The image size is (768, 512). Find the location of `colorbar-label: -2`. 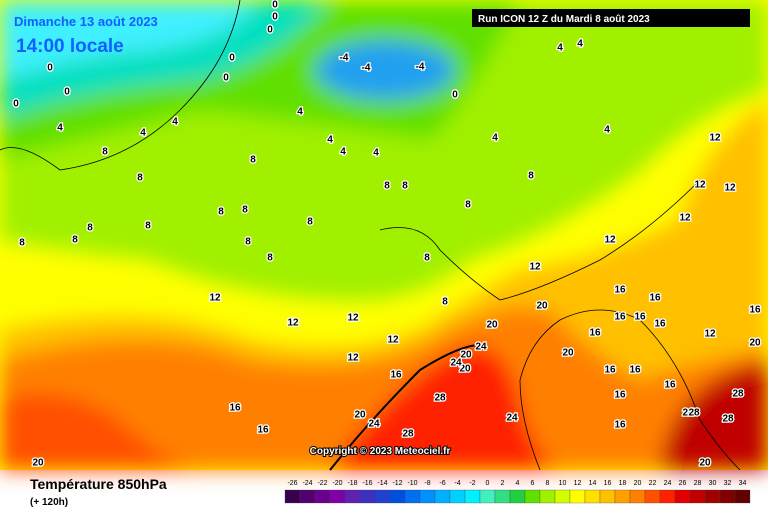

colorbar-label: -2 is located at coordinates (472, 483).